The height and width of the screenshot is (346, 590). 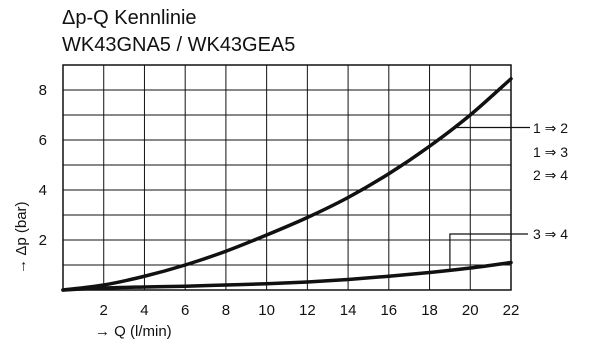 What do you see at coordinates (21, 237) in the screenshot?
I see `y-axis-label: → Δp (bar)` at bounding box center [21, 237].